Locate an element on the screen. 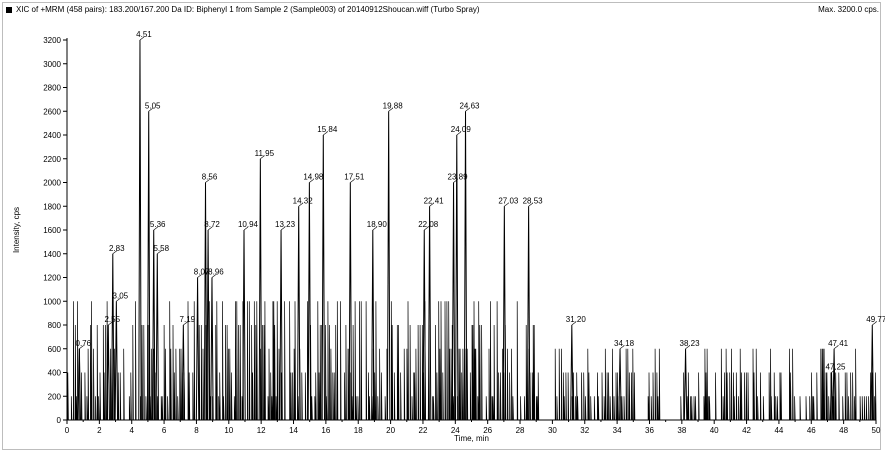 The height and width of the screenshot is (455, 885). x-axis-title: Time, min is located at coordinates (471, 438).